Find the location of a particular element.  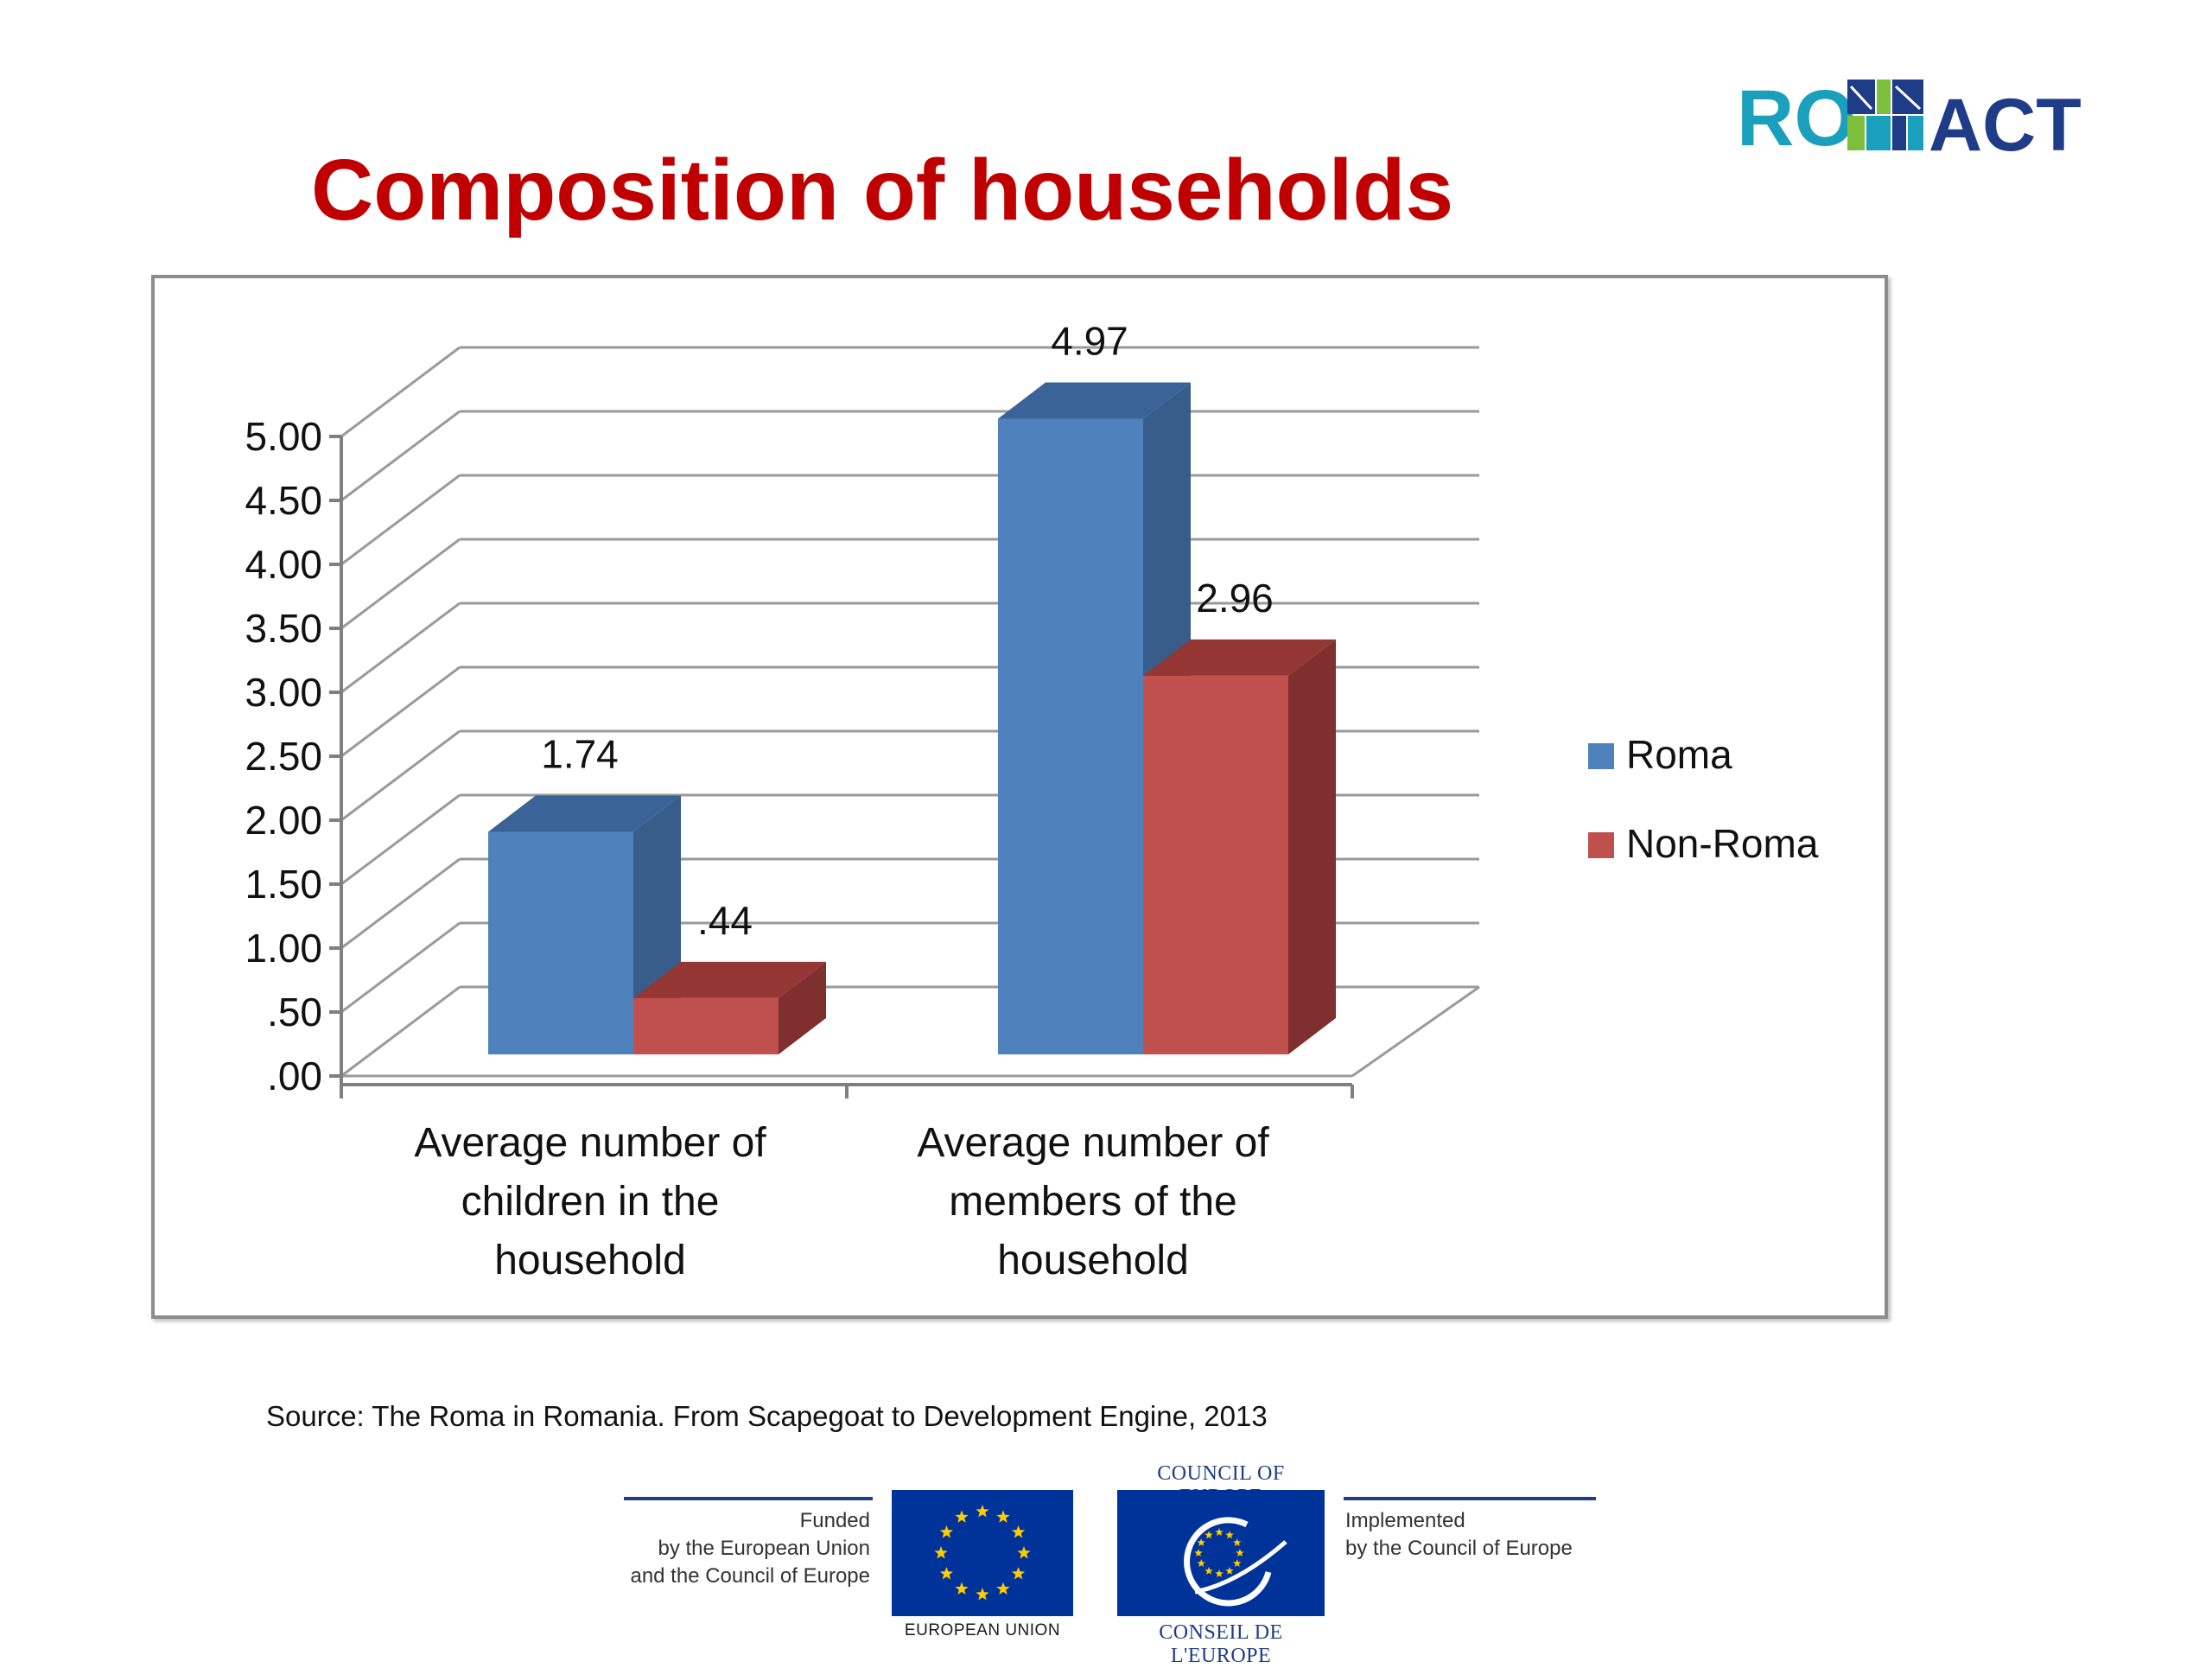

funded-line-2: by the European Union is located at coordinates (764, 1548).